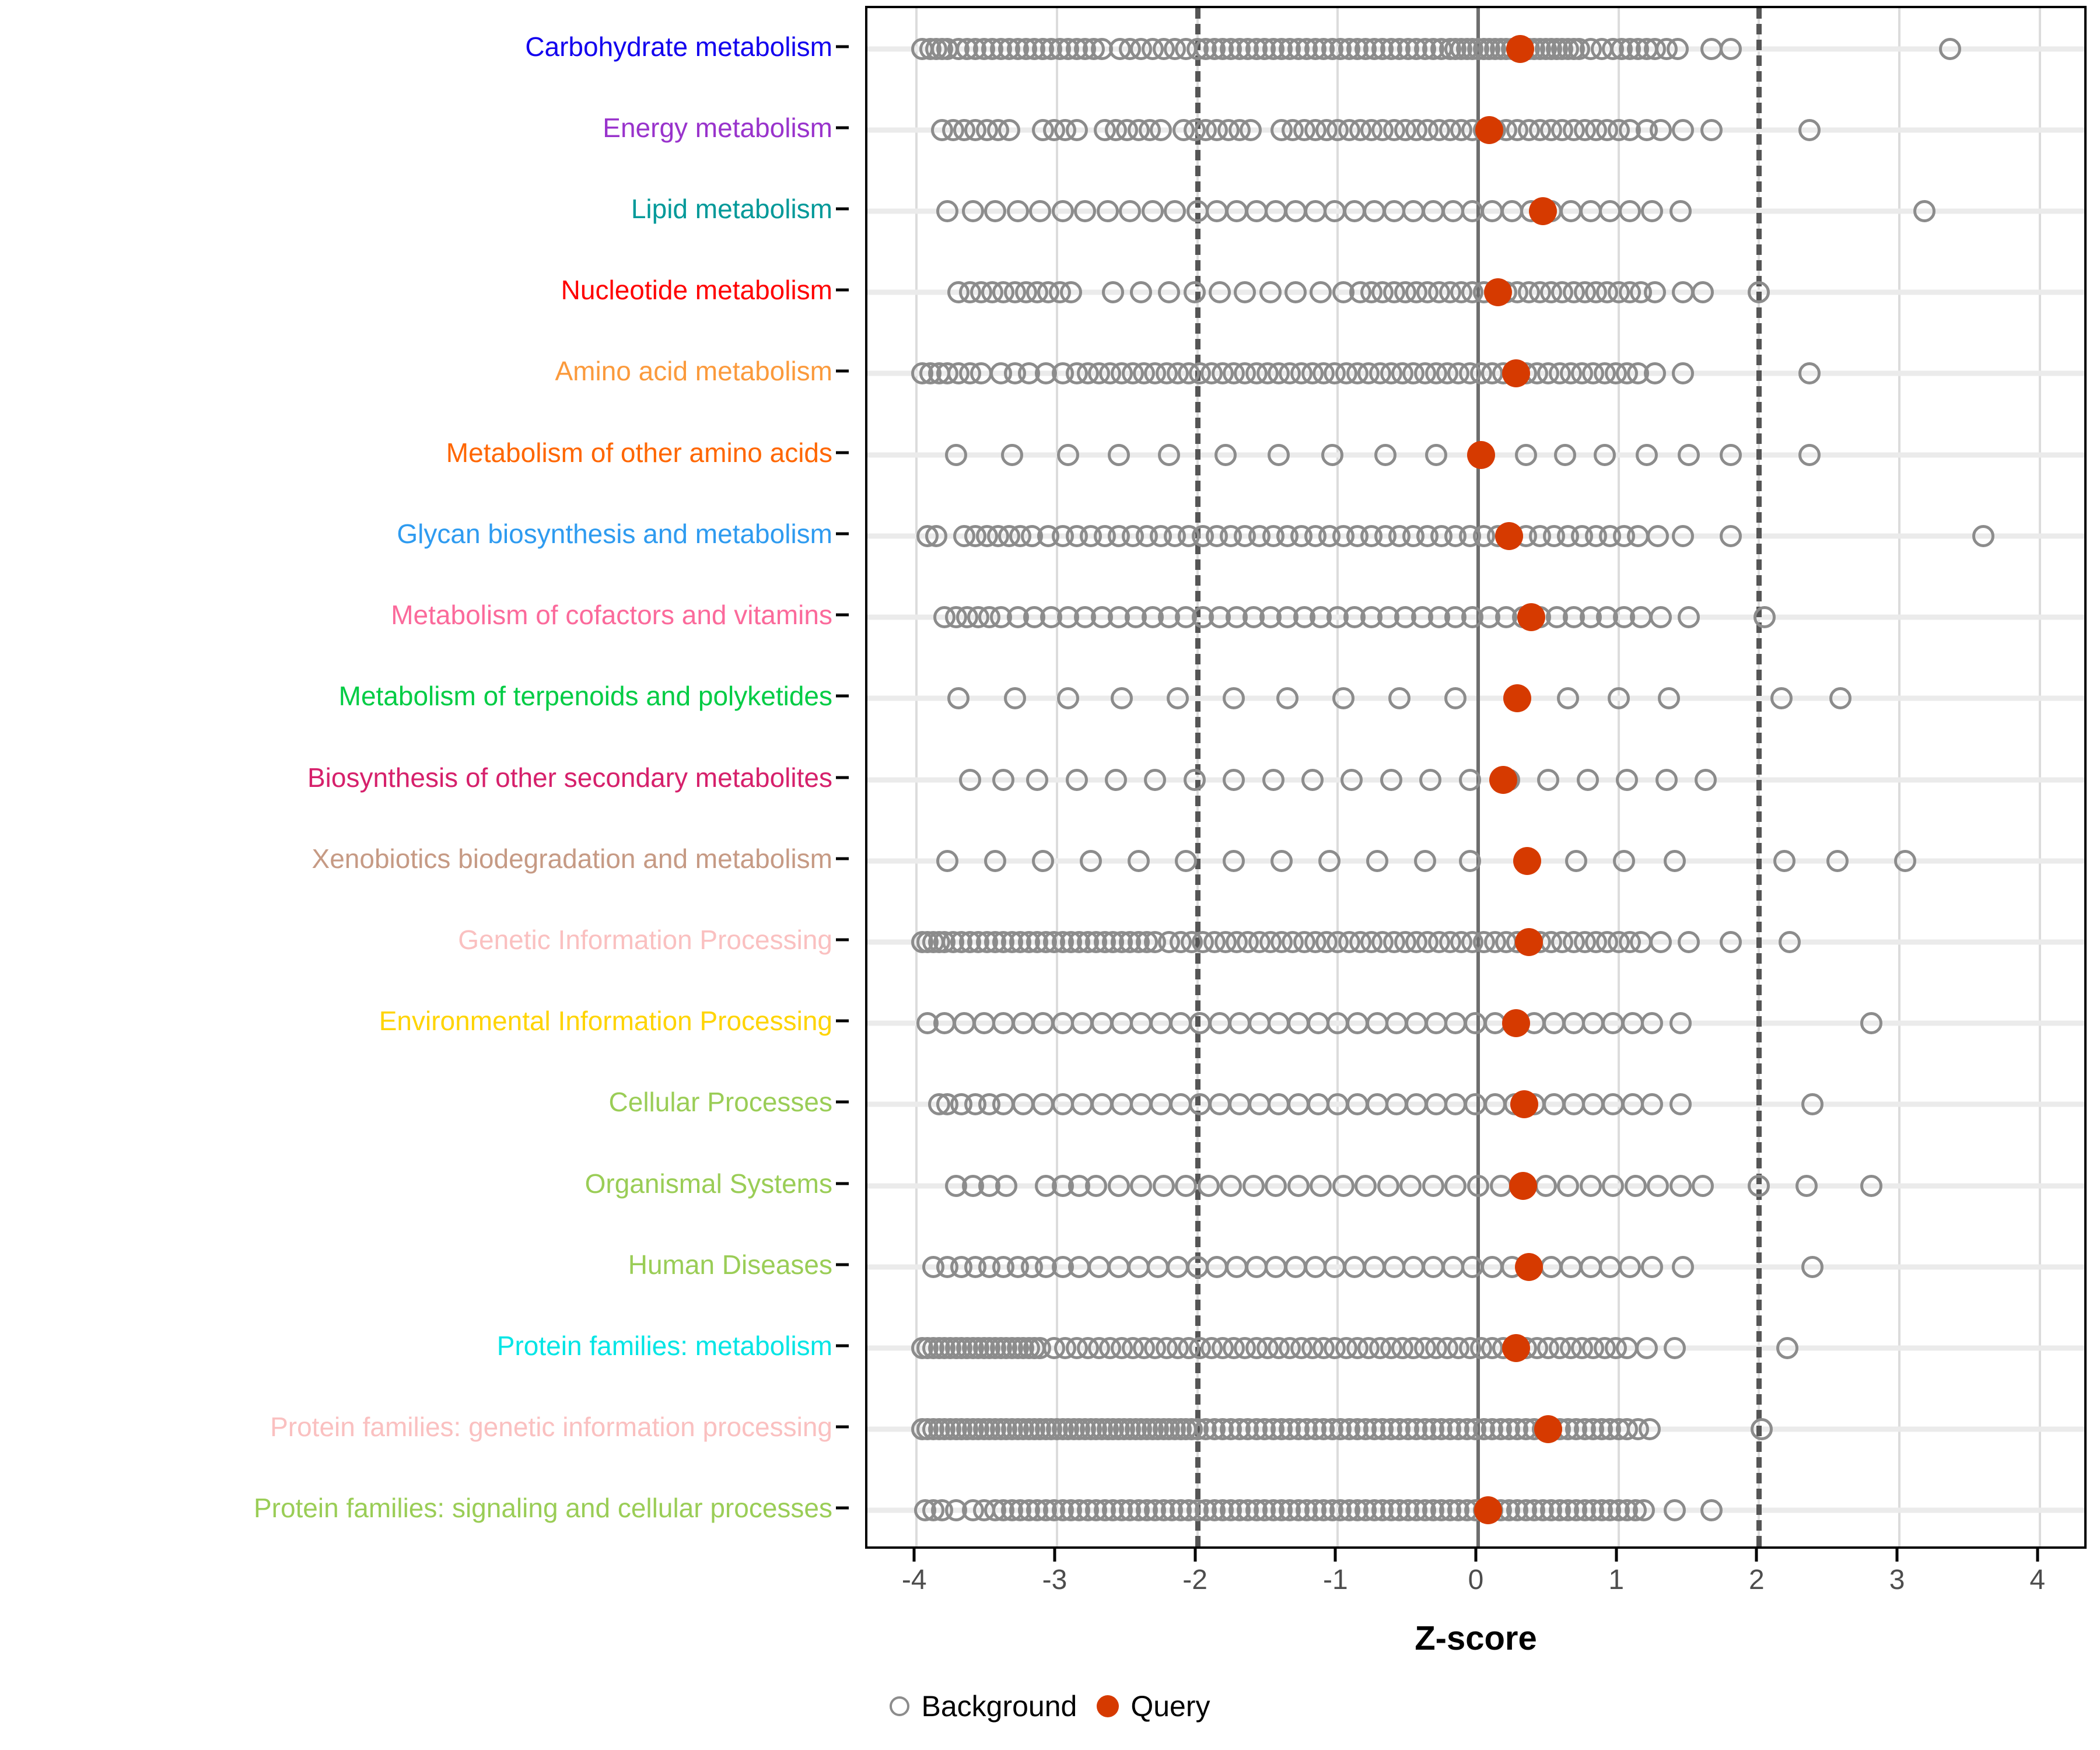  I want to click on y-axis-category-label: Carbohydrate metabolism, so click(678, 46).